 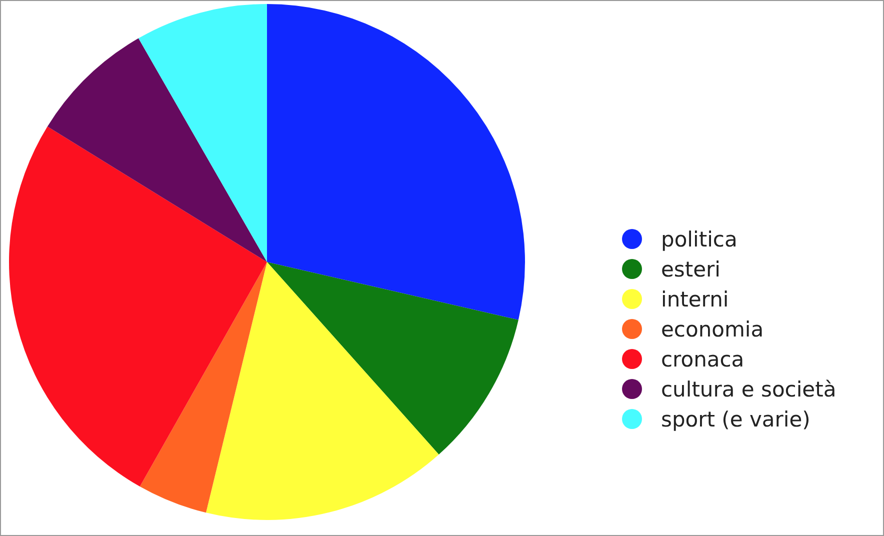 I want to click on legend-label: cronaca, so click(x=702, y=359).